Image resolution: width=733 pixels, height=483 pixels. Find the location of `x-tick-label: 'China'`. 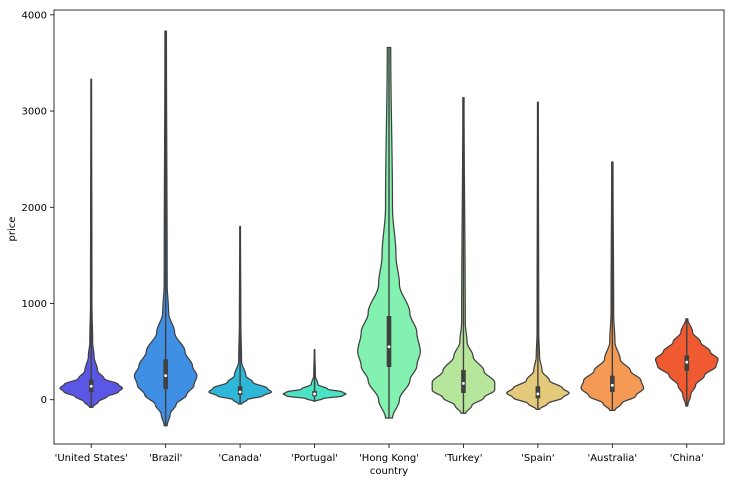

x-tick-label: 'China' is located at coordinates (687, 458).